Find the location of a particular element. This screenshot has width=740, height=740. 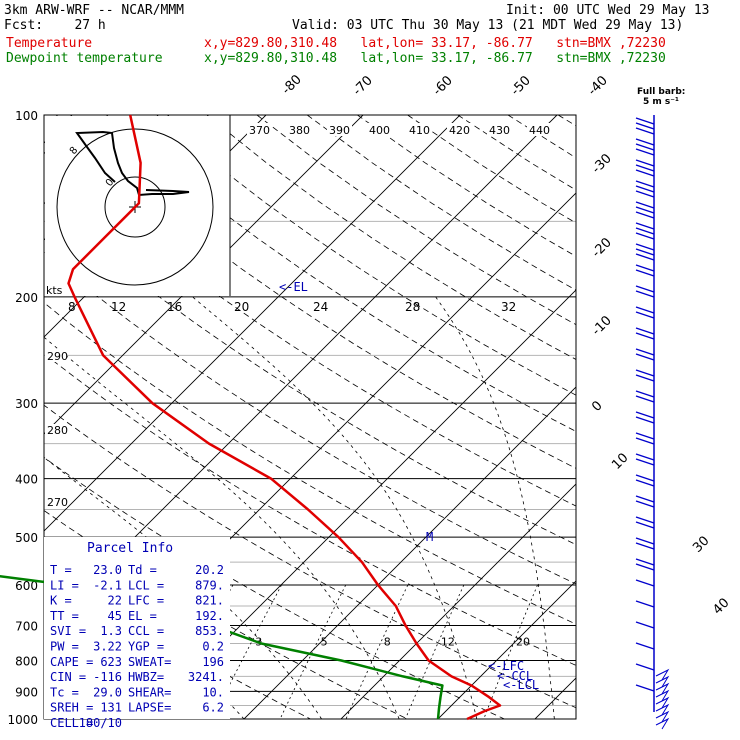

theta-e-label: 400 is located at coordinates (379, 130).